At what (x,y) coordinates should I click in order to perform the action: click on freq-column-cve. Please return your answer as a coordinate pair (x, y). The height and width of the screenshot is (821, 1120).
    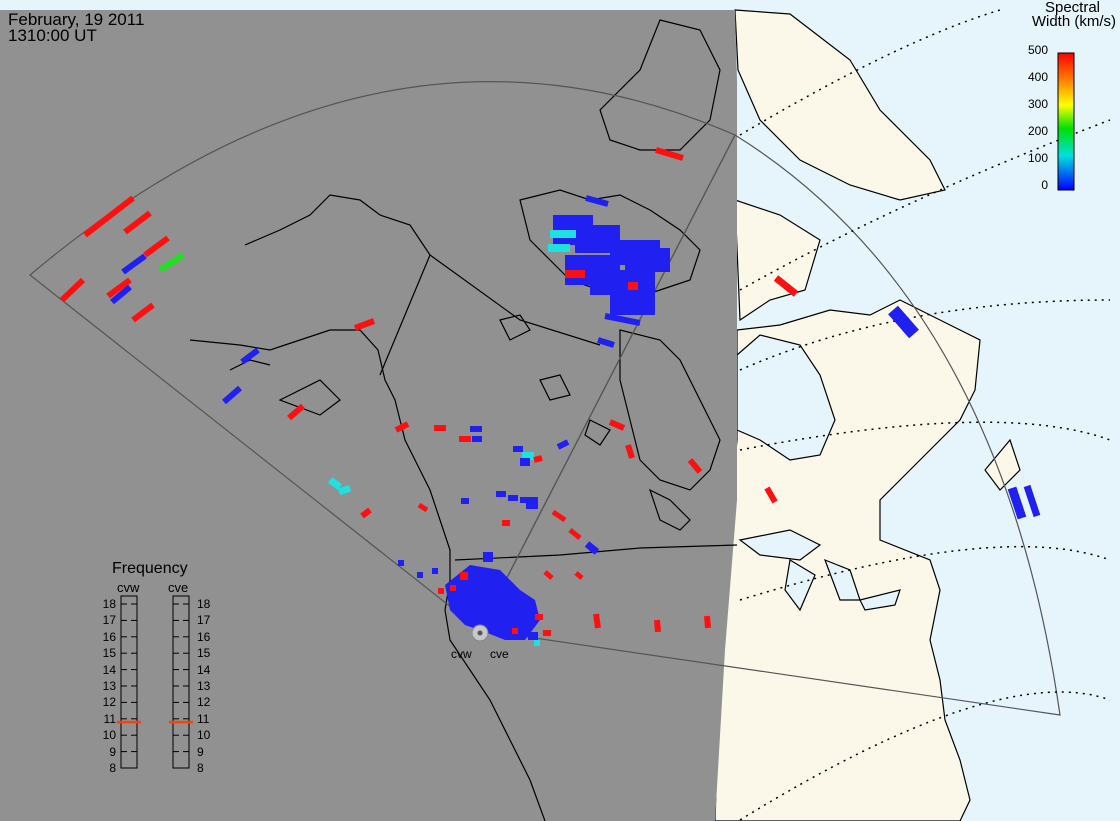
    Looking at the image, I should click on (181, 682).